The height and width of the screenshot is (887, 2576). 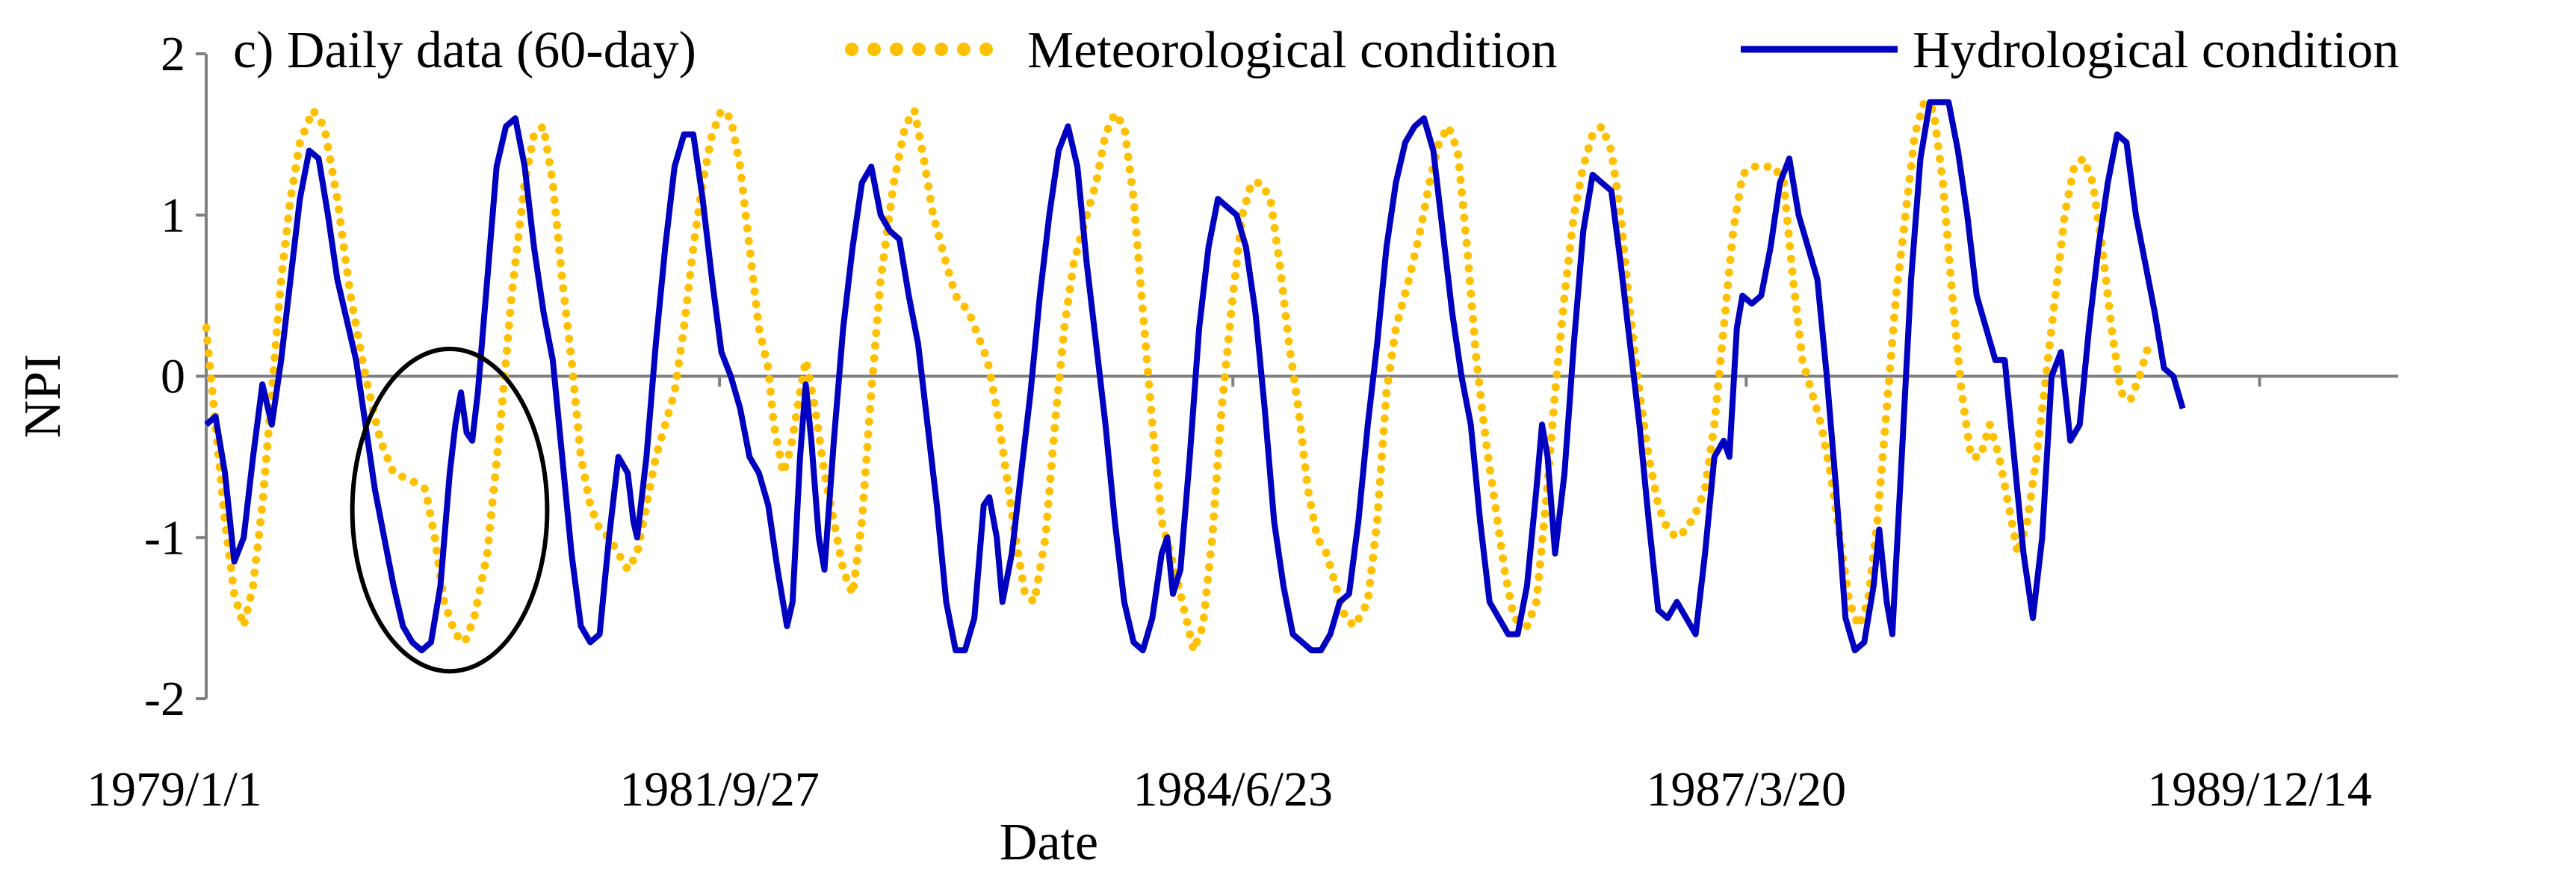 I want to click on y-tick-label: 0, so click(x=173, y=377).